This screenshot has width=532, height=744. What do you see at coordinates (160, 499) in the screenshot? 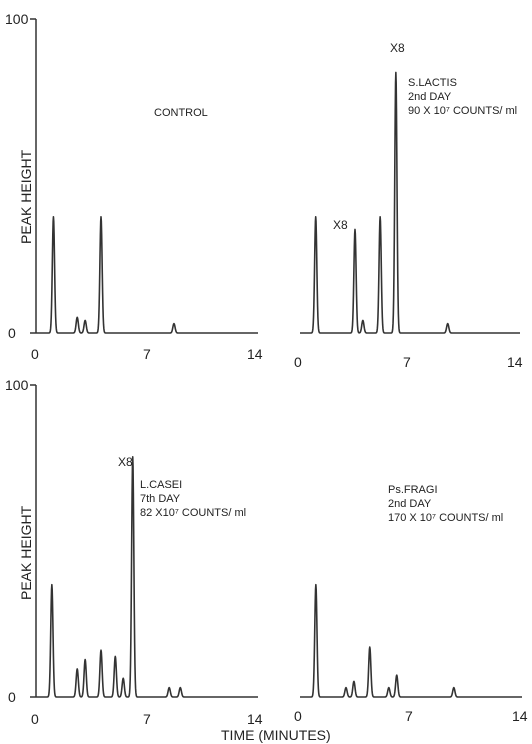
I see `sample-label-line-2: 7th DAY` at bounding box center [160, 499].